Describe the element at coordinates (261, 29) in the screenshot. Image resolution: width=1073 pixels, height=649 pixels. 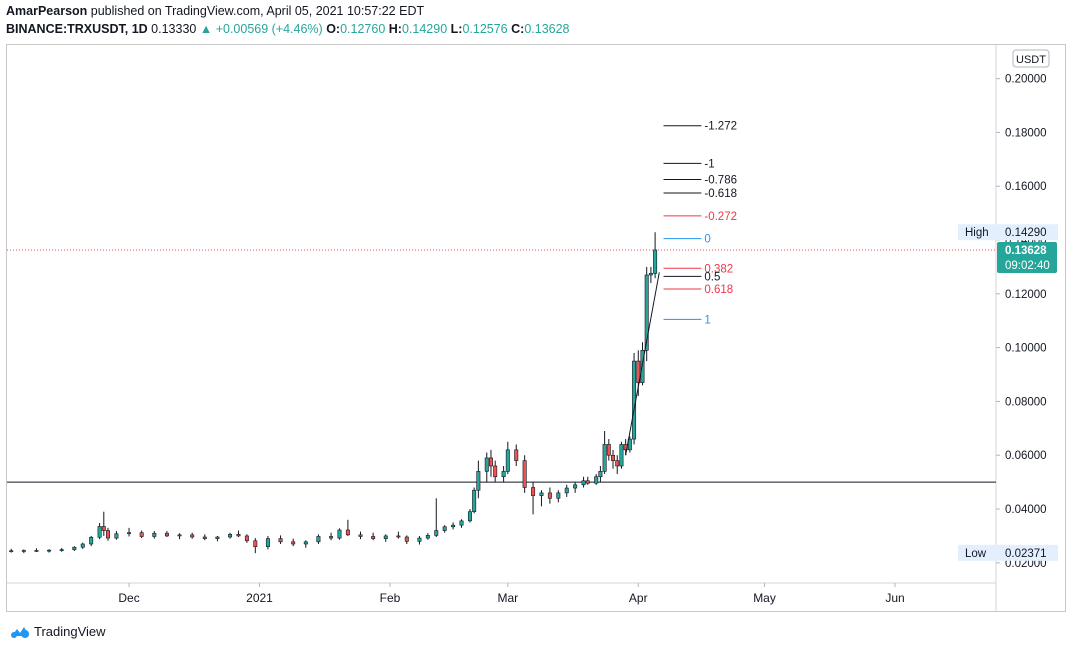
I see `price-change: ▲ +0.00569 (+4.46%)` at that location.